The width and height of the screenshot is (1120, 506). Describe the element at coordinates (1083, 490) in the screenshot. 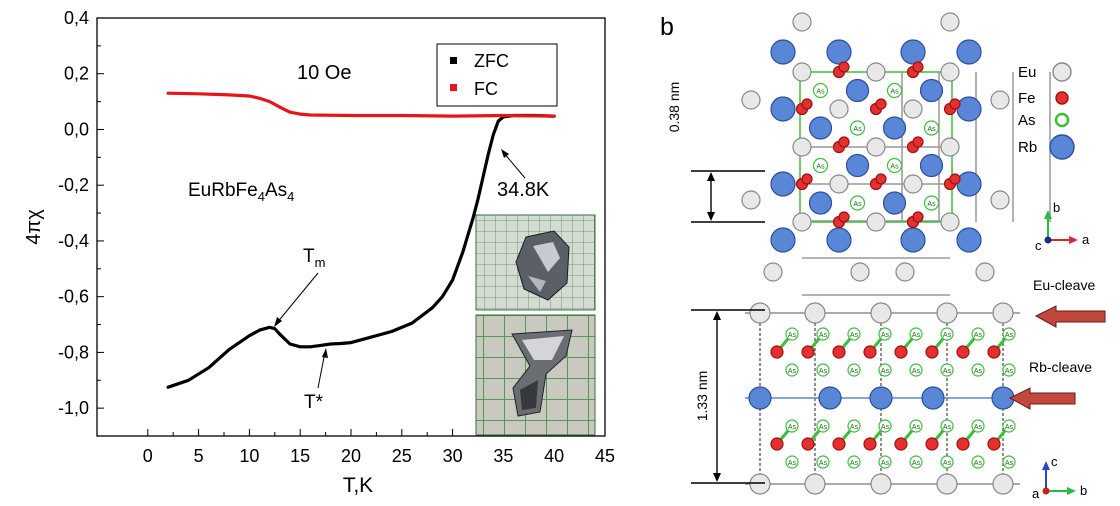

I see `axis-bottom-x: b` at that location.